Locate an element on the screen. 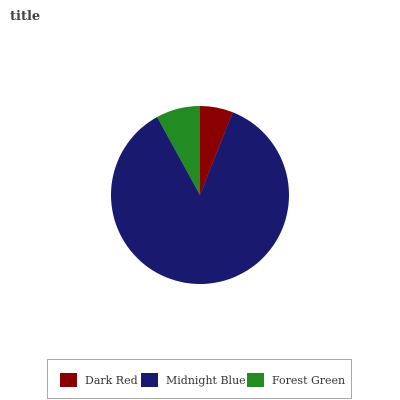 This screenshot has width=400, height=400. legend-item-midnight-blue: Midnight Blue is located at coordinates (193, 380).